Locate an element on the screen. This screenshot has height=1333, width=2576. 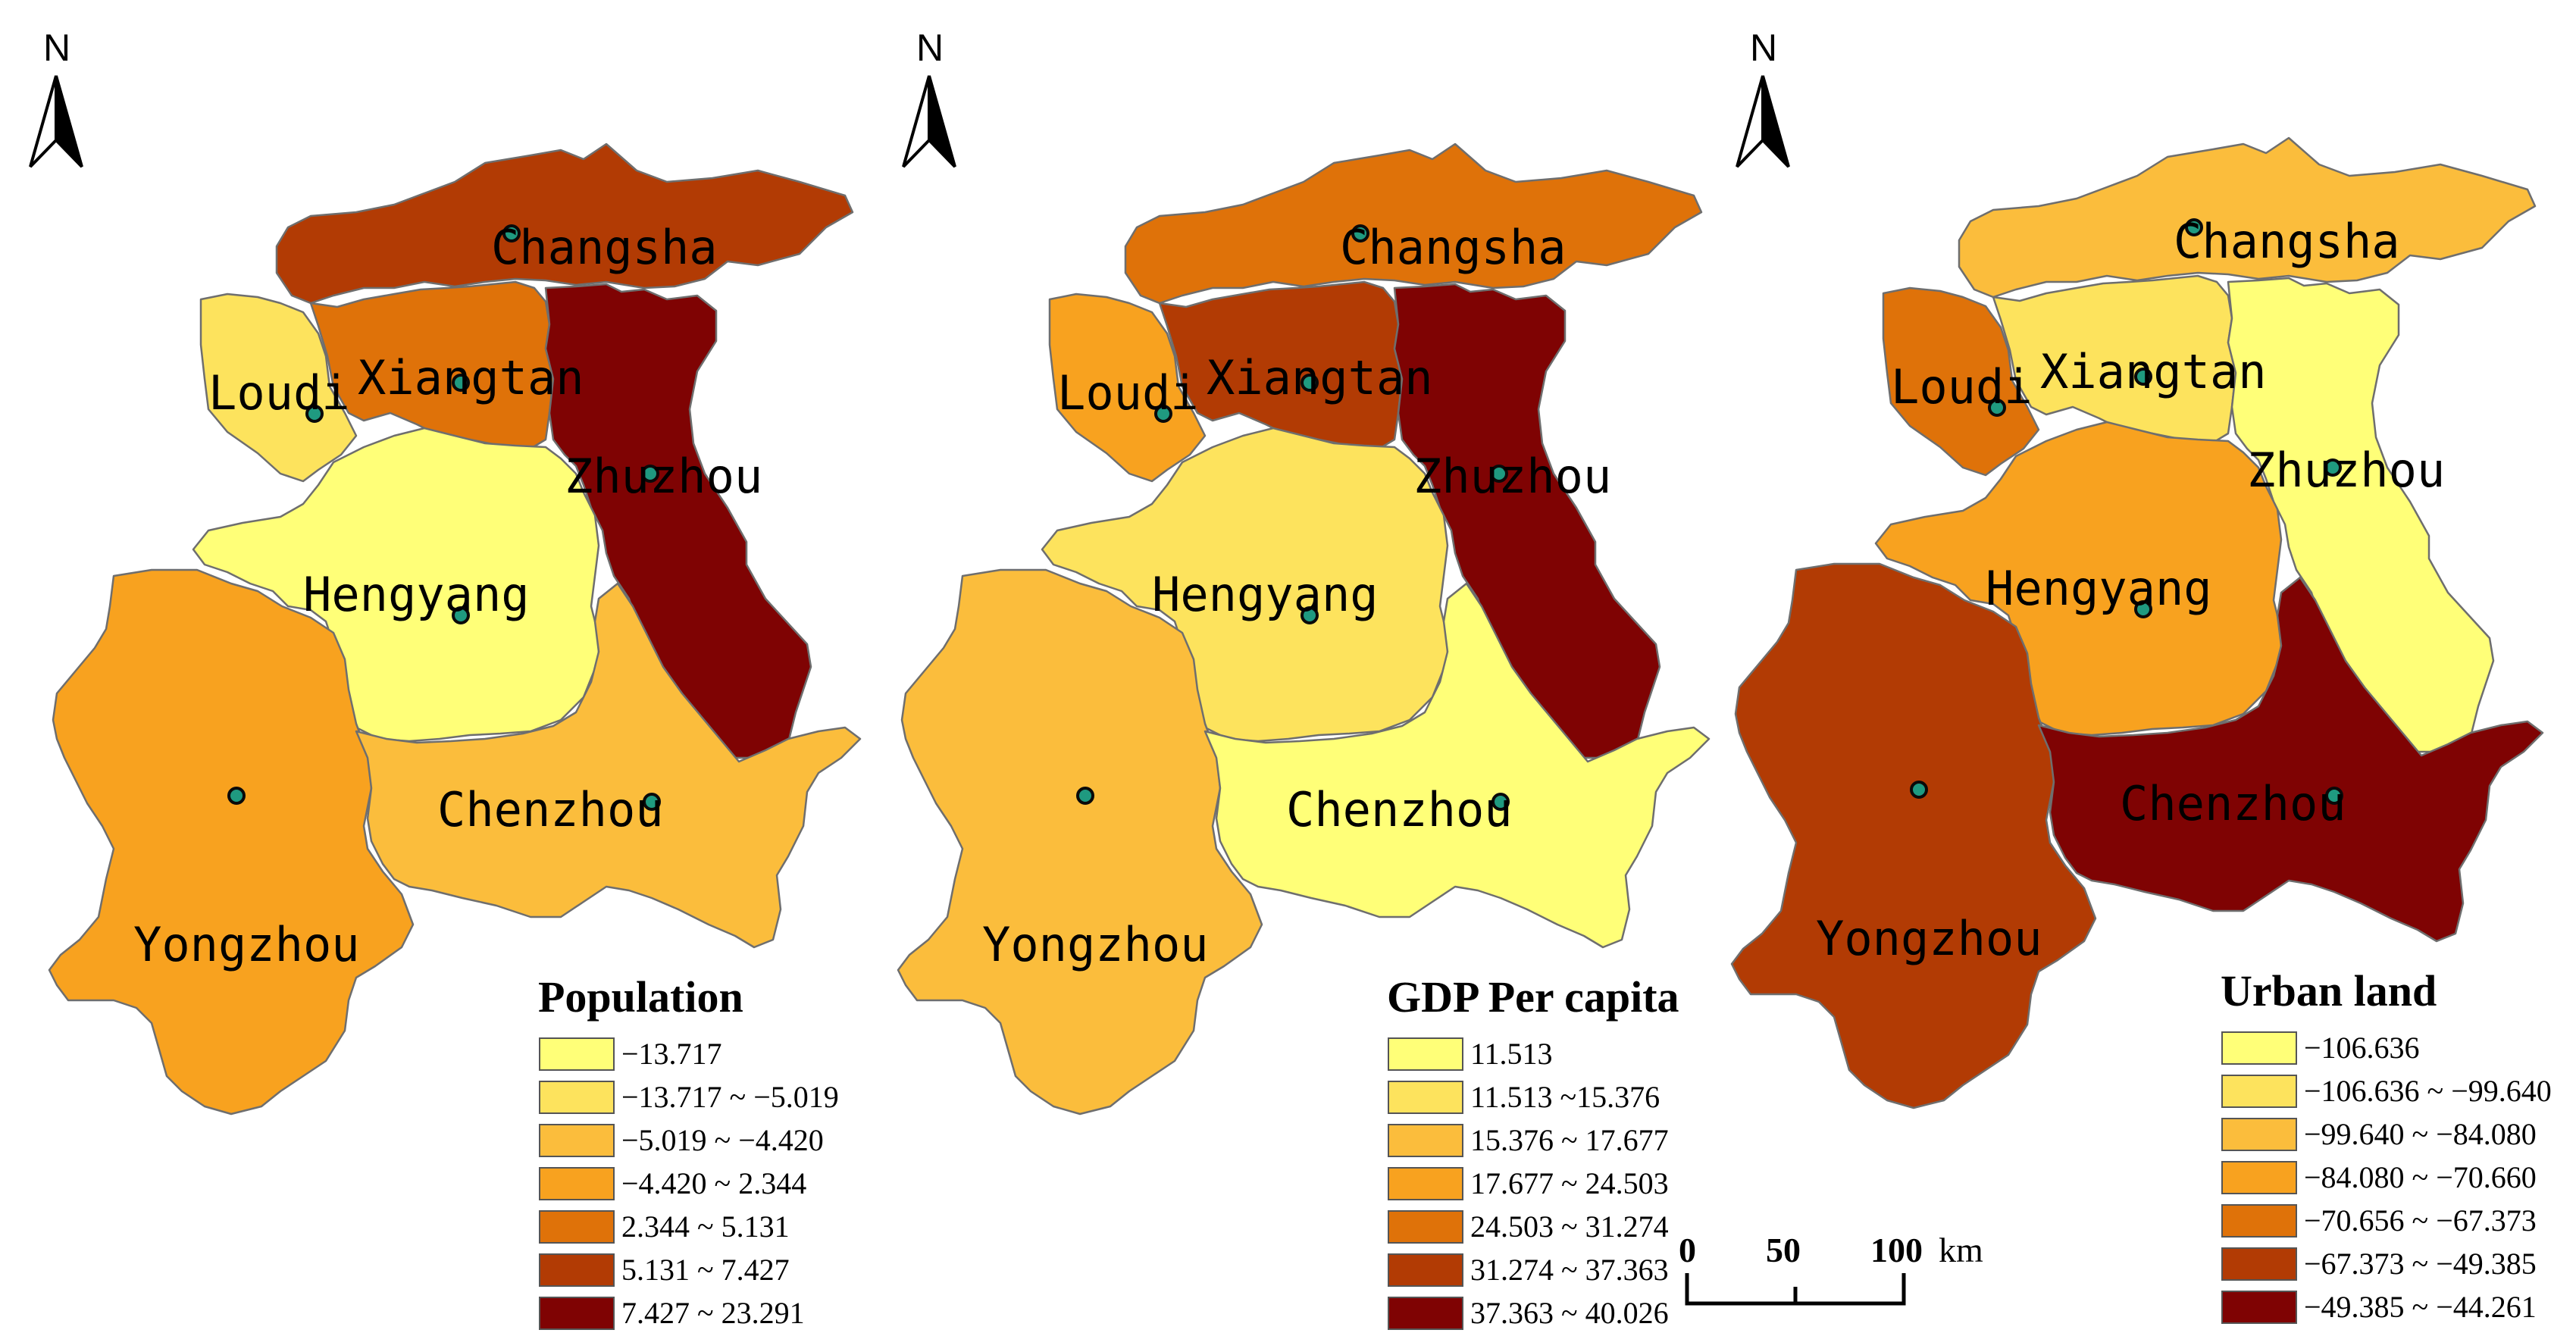
gdp-city-label-xiangtan: Xiangtan is located at coordinates (1320, 377).